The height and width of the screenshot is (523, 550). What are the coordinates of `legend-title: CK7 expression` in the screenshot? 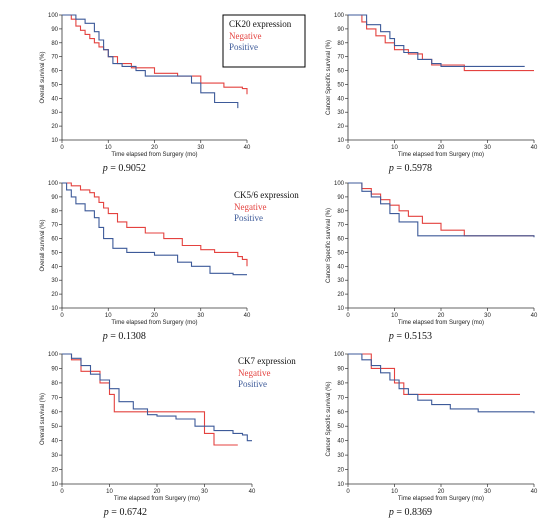 It's located at (267, 361).